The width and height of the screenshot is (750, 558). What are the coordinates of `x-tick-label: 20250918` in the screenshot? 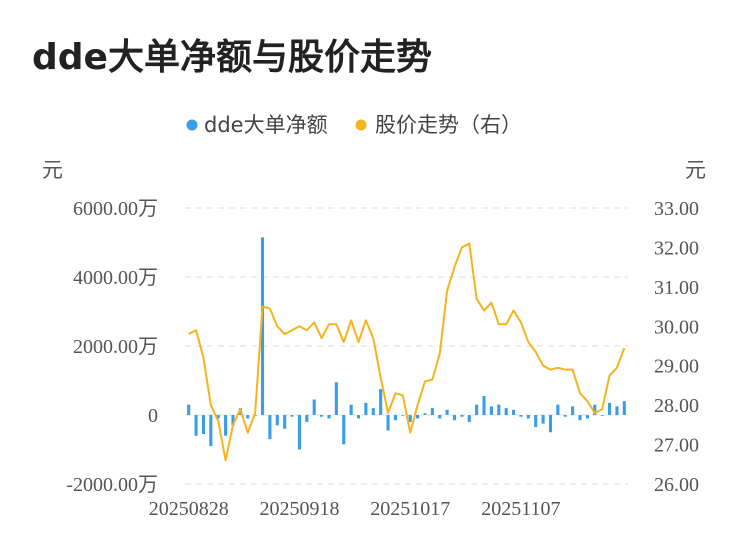 It's located at (299, 509).